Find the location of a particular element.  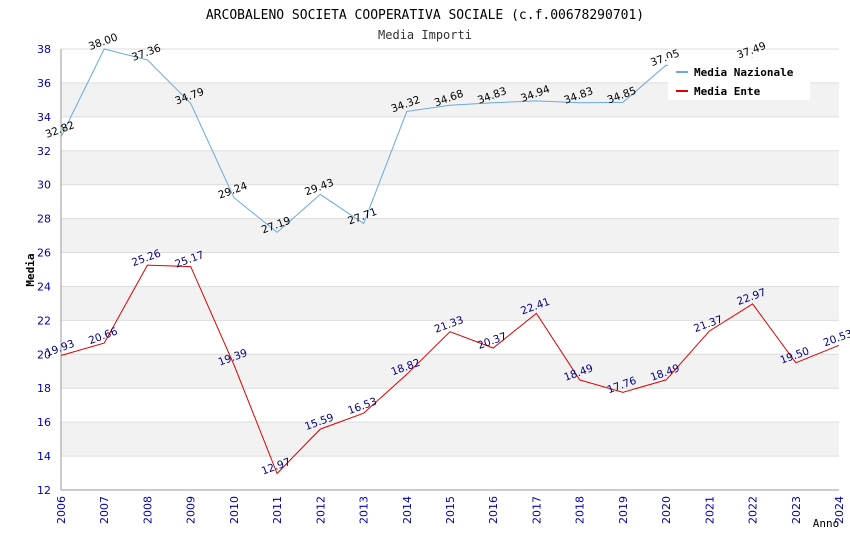

x-tick-label: 2021 is located at coordinates (709, 510).